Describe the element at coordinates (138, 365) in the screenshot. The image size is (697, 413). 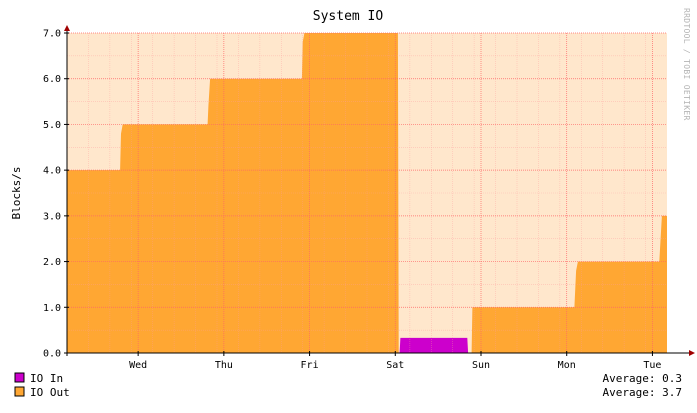
I see `x-tick-label: Wed` at that location.